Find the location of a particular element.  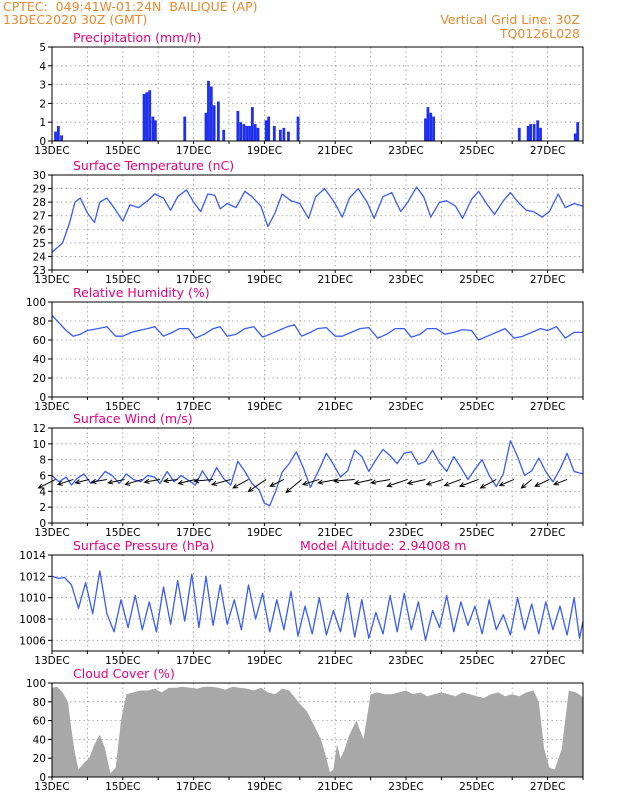

temperature-ytick-label: 24 is located at coordinates (40, 257).